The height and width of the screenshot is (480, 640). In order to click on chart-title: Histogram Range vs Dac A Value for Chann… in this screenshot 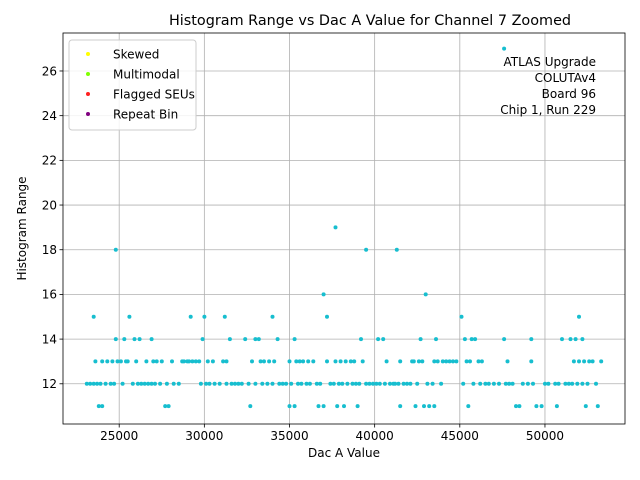, I will do `click(370, 21)`.